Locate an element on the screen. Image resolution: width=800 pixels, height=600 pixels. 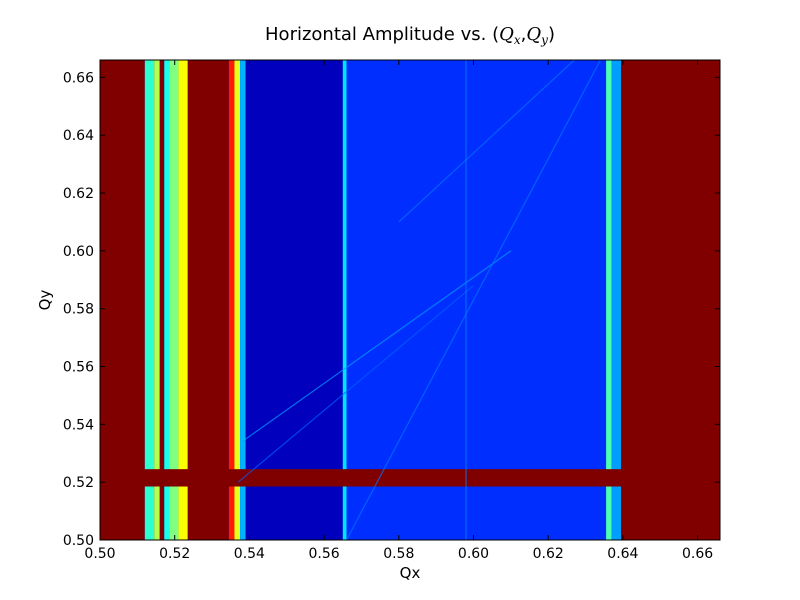
y-tick-label: 0.58 is located at coordinates (78, 310).